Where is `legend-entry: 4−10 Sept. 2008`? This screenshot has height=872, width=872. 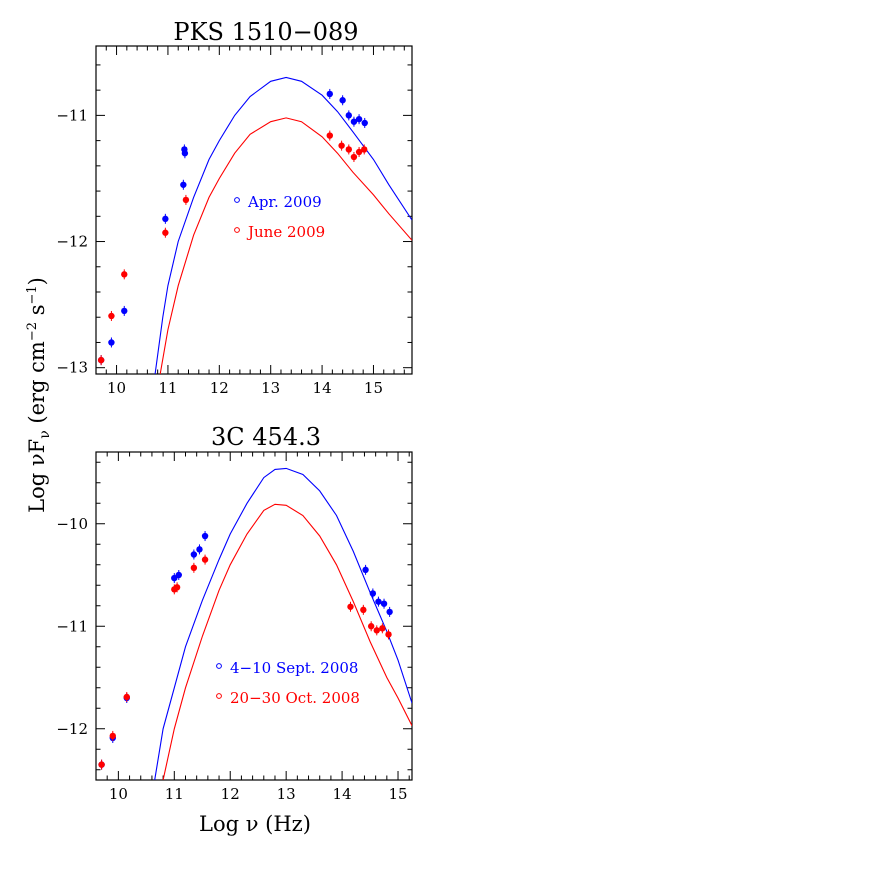 legend-entry: 4−10 Sept. 2008 is located at coordinates (294, 668).